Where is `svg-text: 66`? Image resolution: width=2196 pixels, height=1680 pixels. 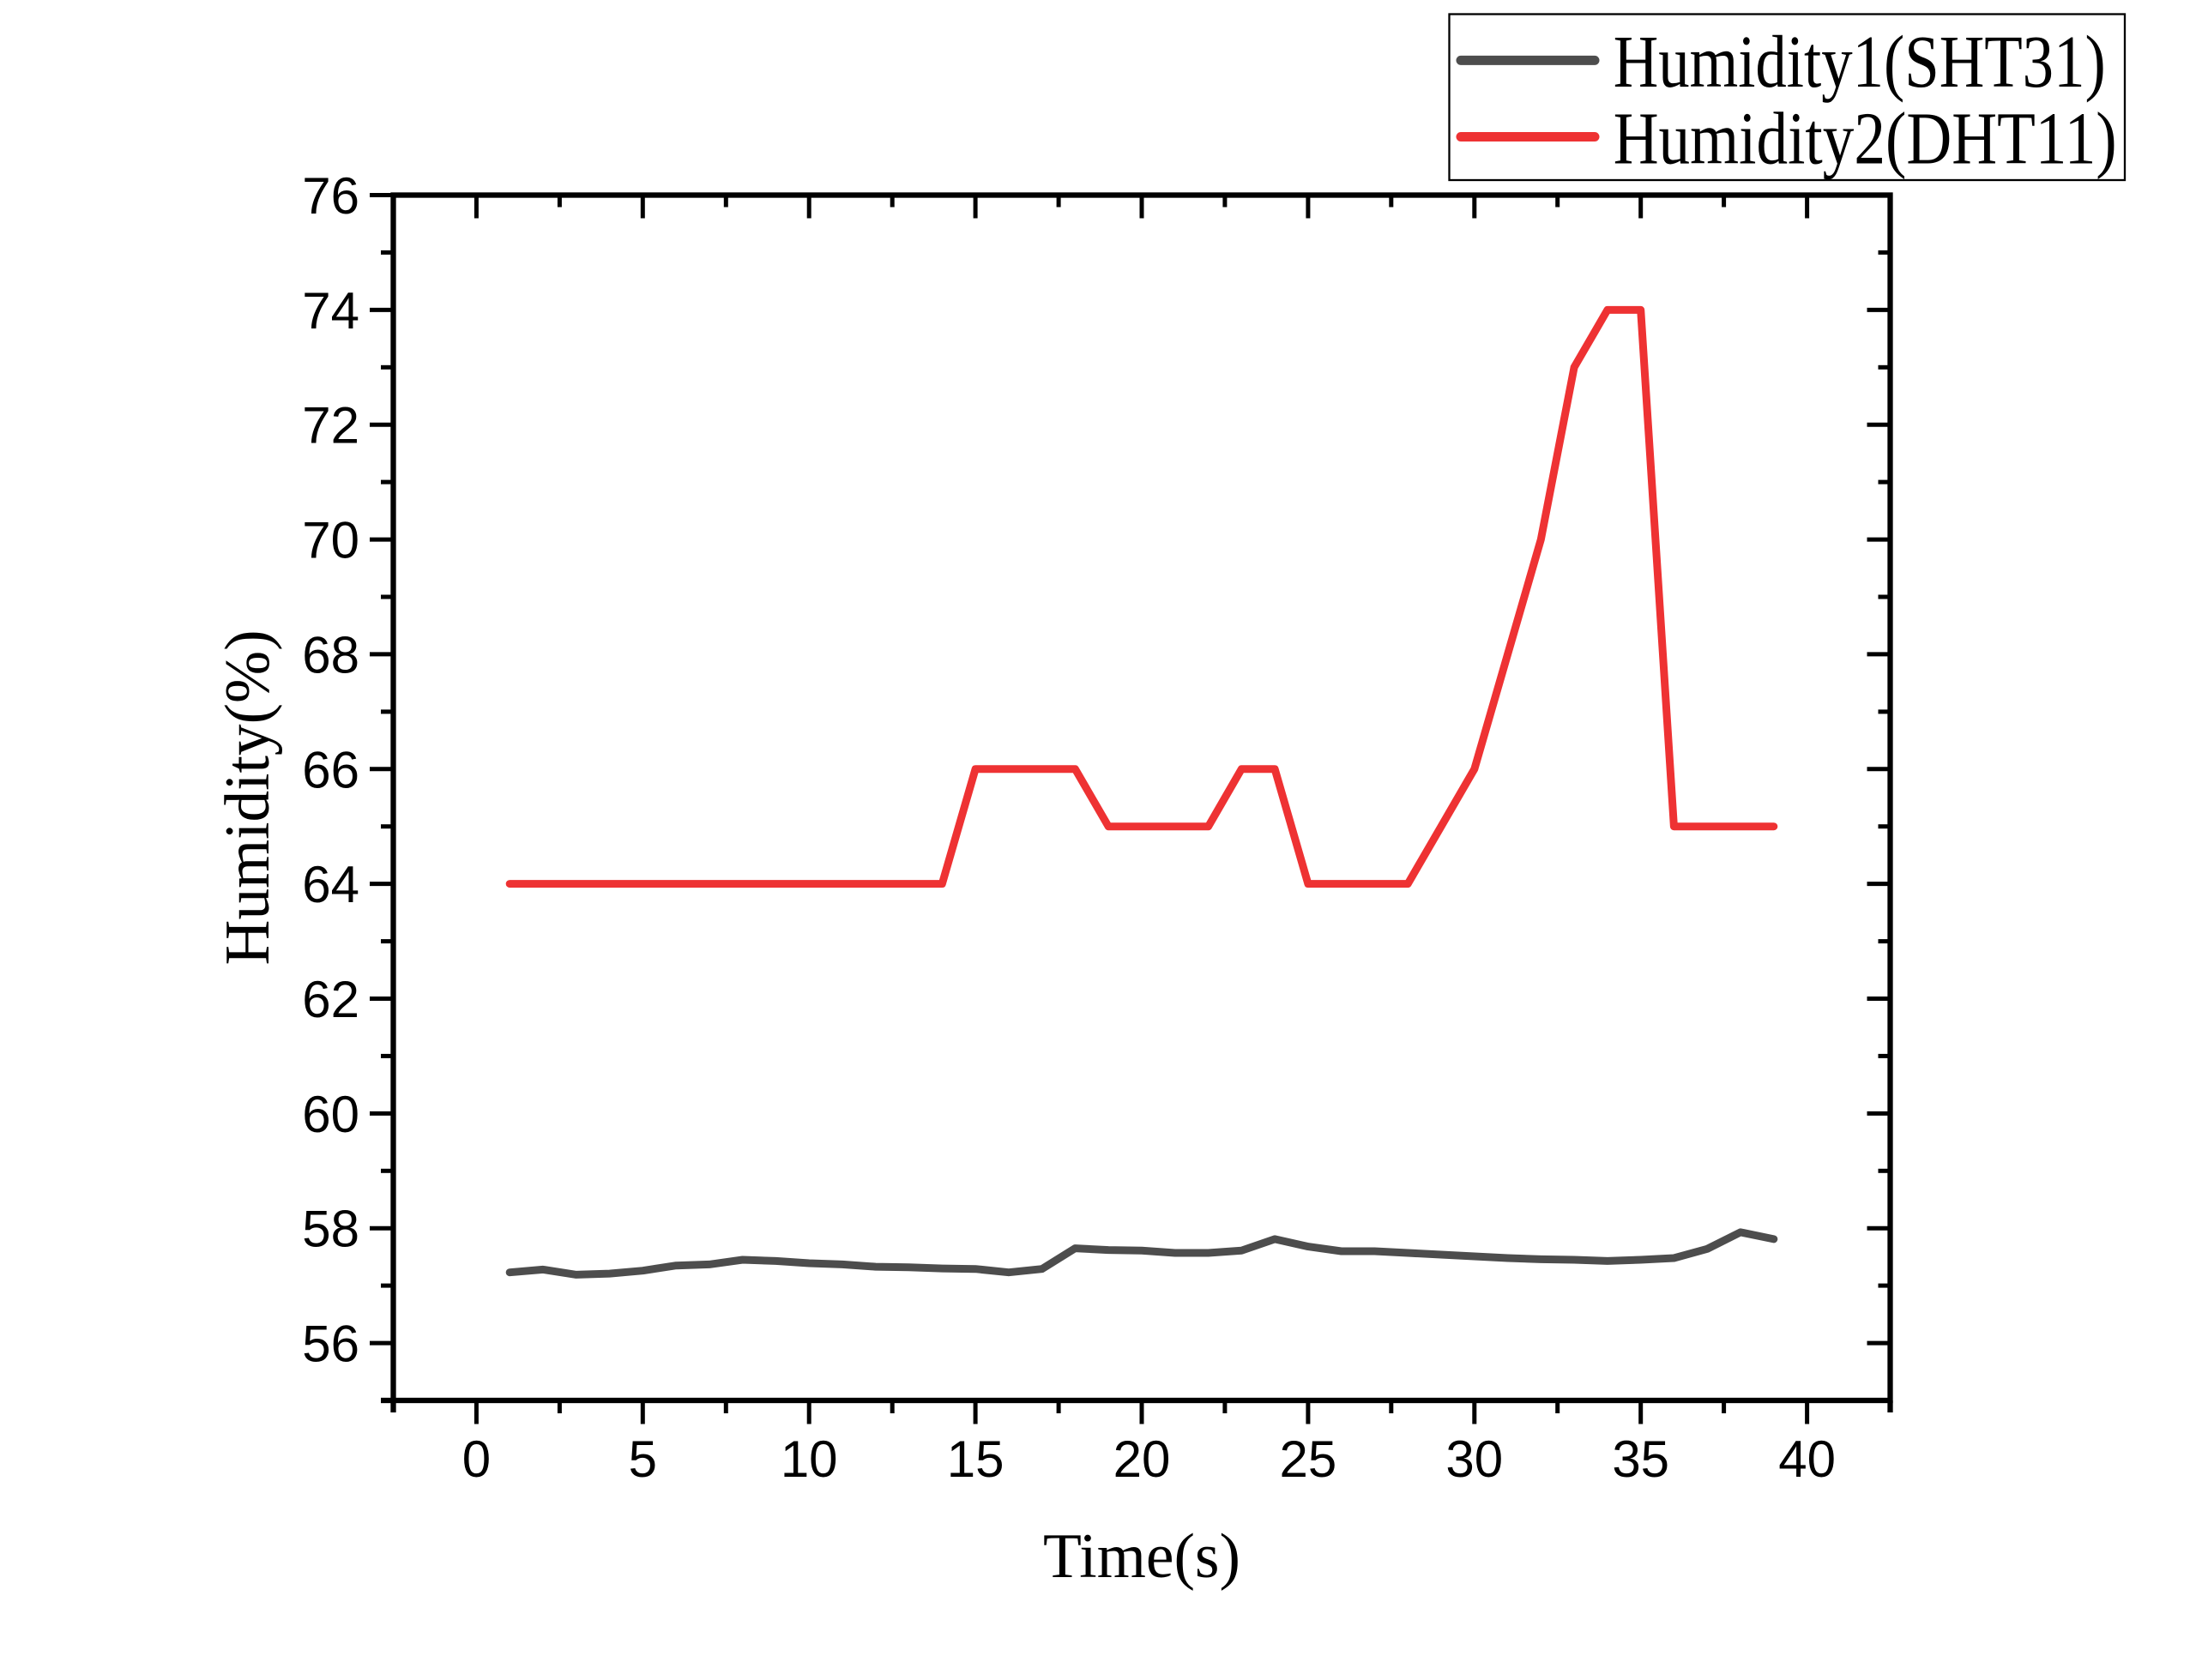
svg-text: 66 is located at coordinates (330, 769).